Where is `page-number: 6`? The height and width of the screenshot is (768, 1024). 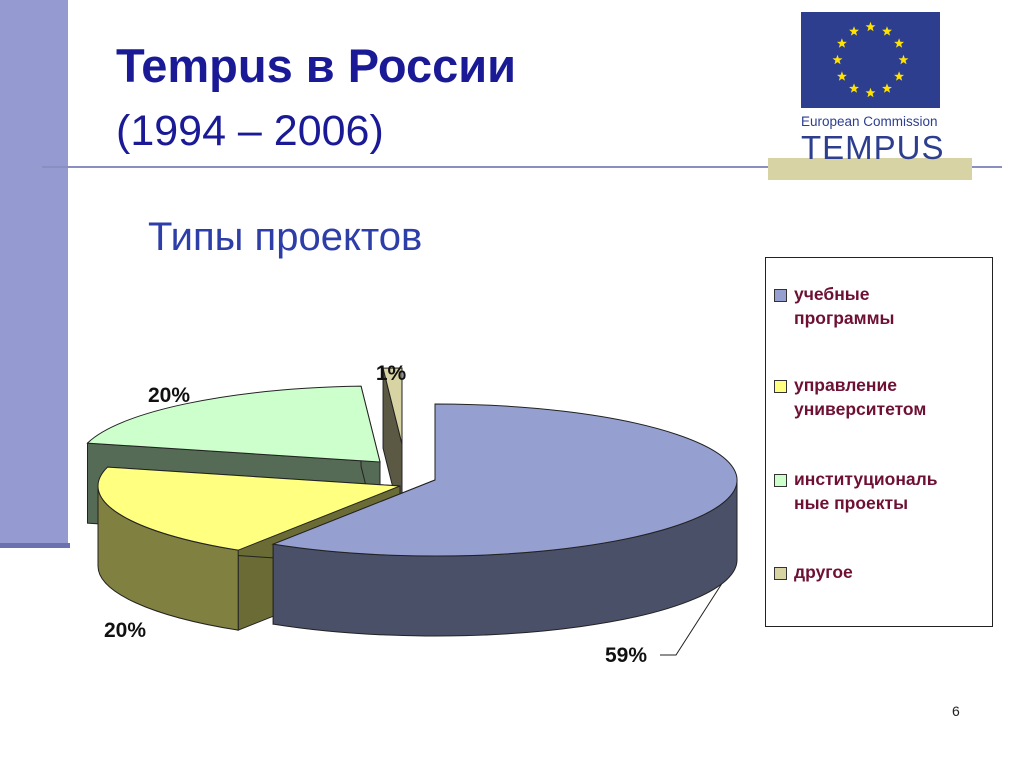 page-number: 6 is located at coordinates (956, 711).